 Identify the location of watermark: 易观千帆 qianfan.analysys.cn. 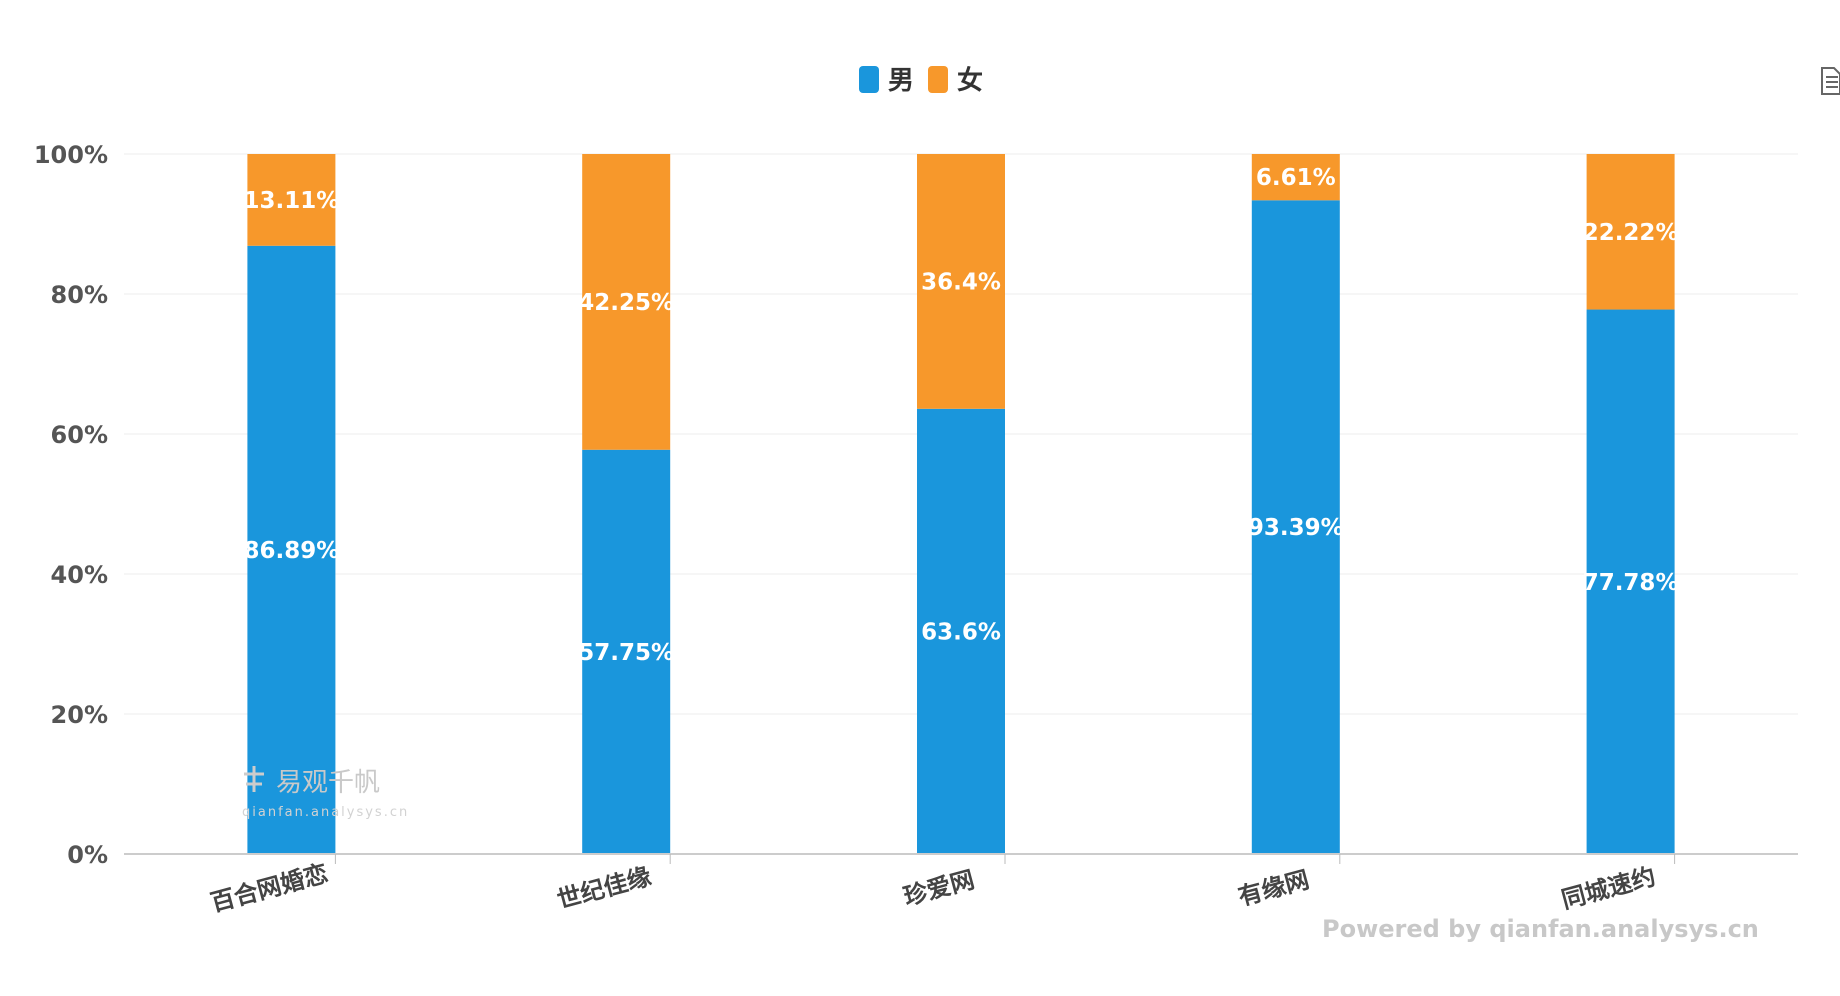
(325, 793).